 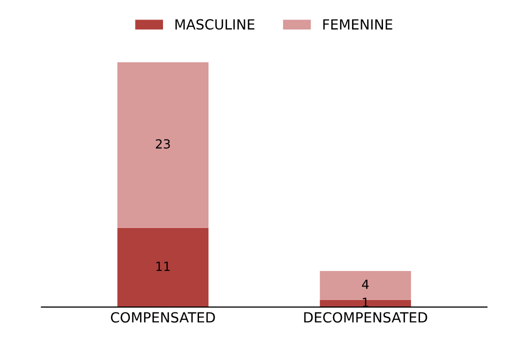 What do you see at coordinates (162, 317) in the screenshot?
I see `x-tick-label: COMPENSATED` at bounding box center [162, 317].